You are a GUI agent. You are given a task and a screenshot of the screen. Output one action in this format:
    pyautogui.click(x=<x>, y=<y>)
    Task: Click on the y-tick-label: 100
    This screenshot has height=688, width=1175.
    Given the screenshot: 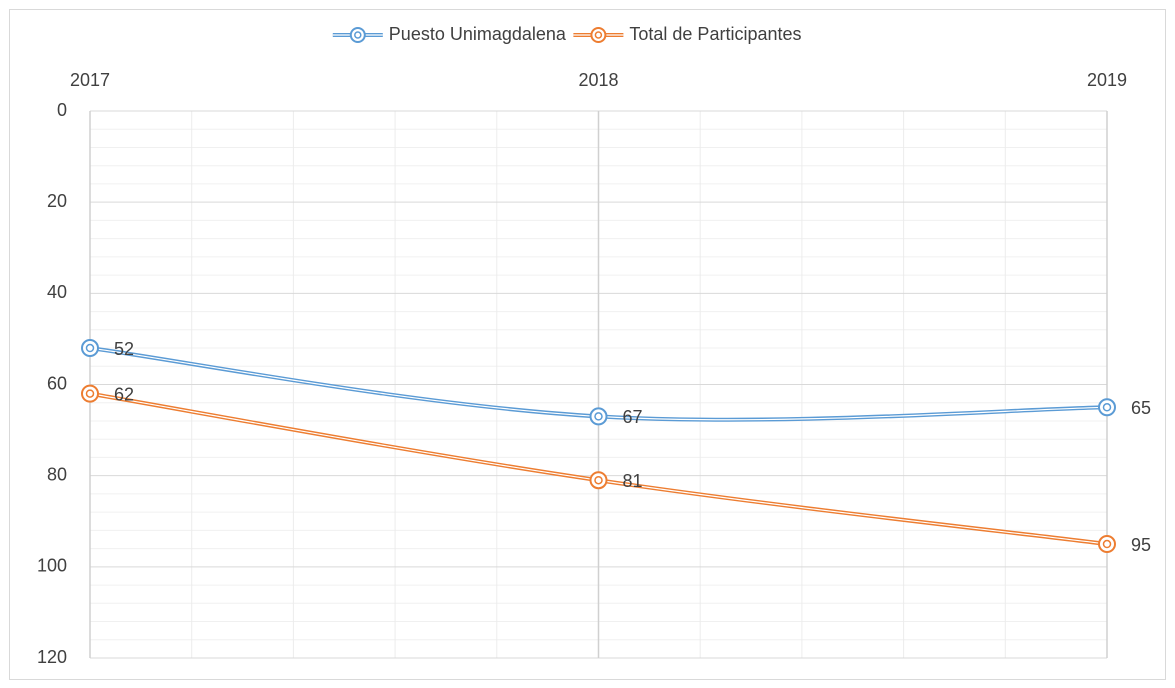 What is the action you would take?
    pyautogui.click(x=52, y=566)
    